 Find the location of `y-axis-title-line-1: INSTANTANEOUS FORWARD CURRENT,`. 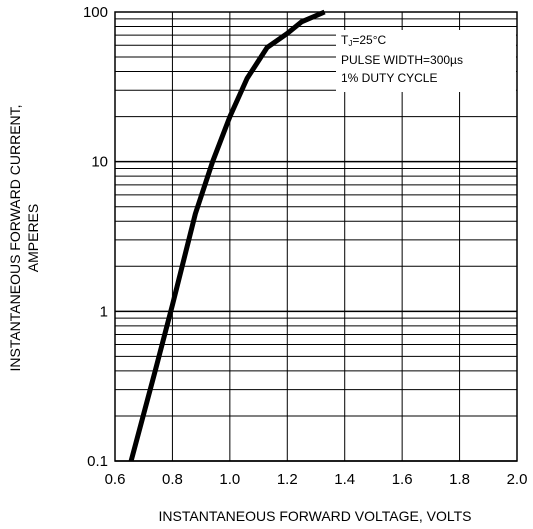

y-axis-title-line-1: INSTANTANEOUS FORWARD CURRENT, is located at coordinates (15, 237).